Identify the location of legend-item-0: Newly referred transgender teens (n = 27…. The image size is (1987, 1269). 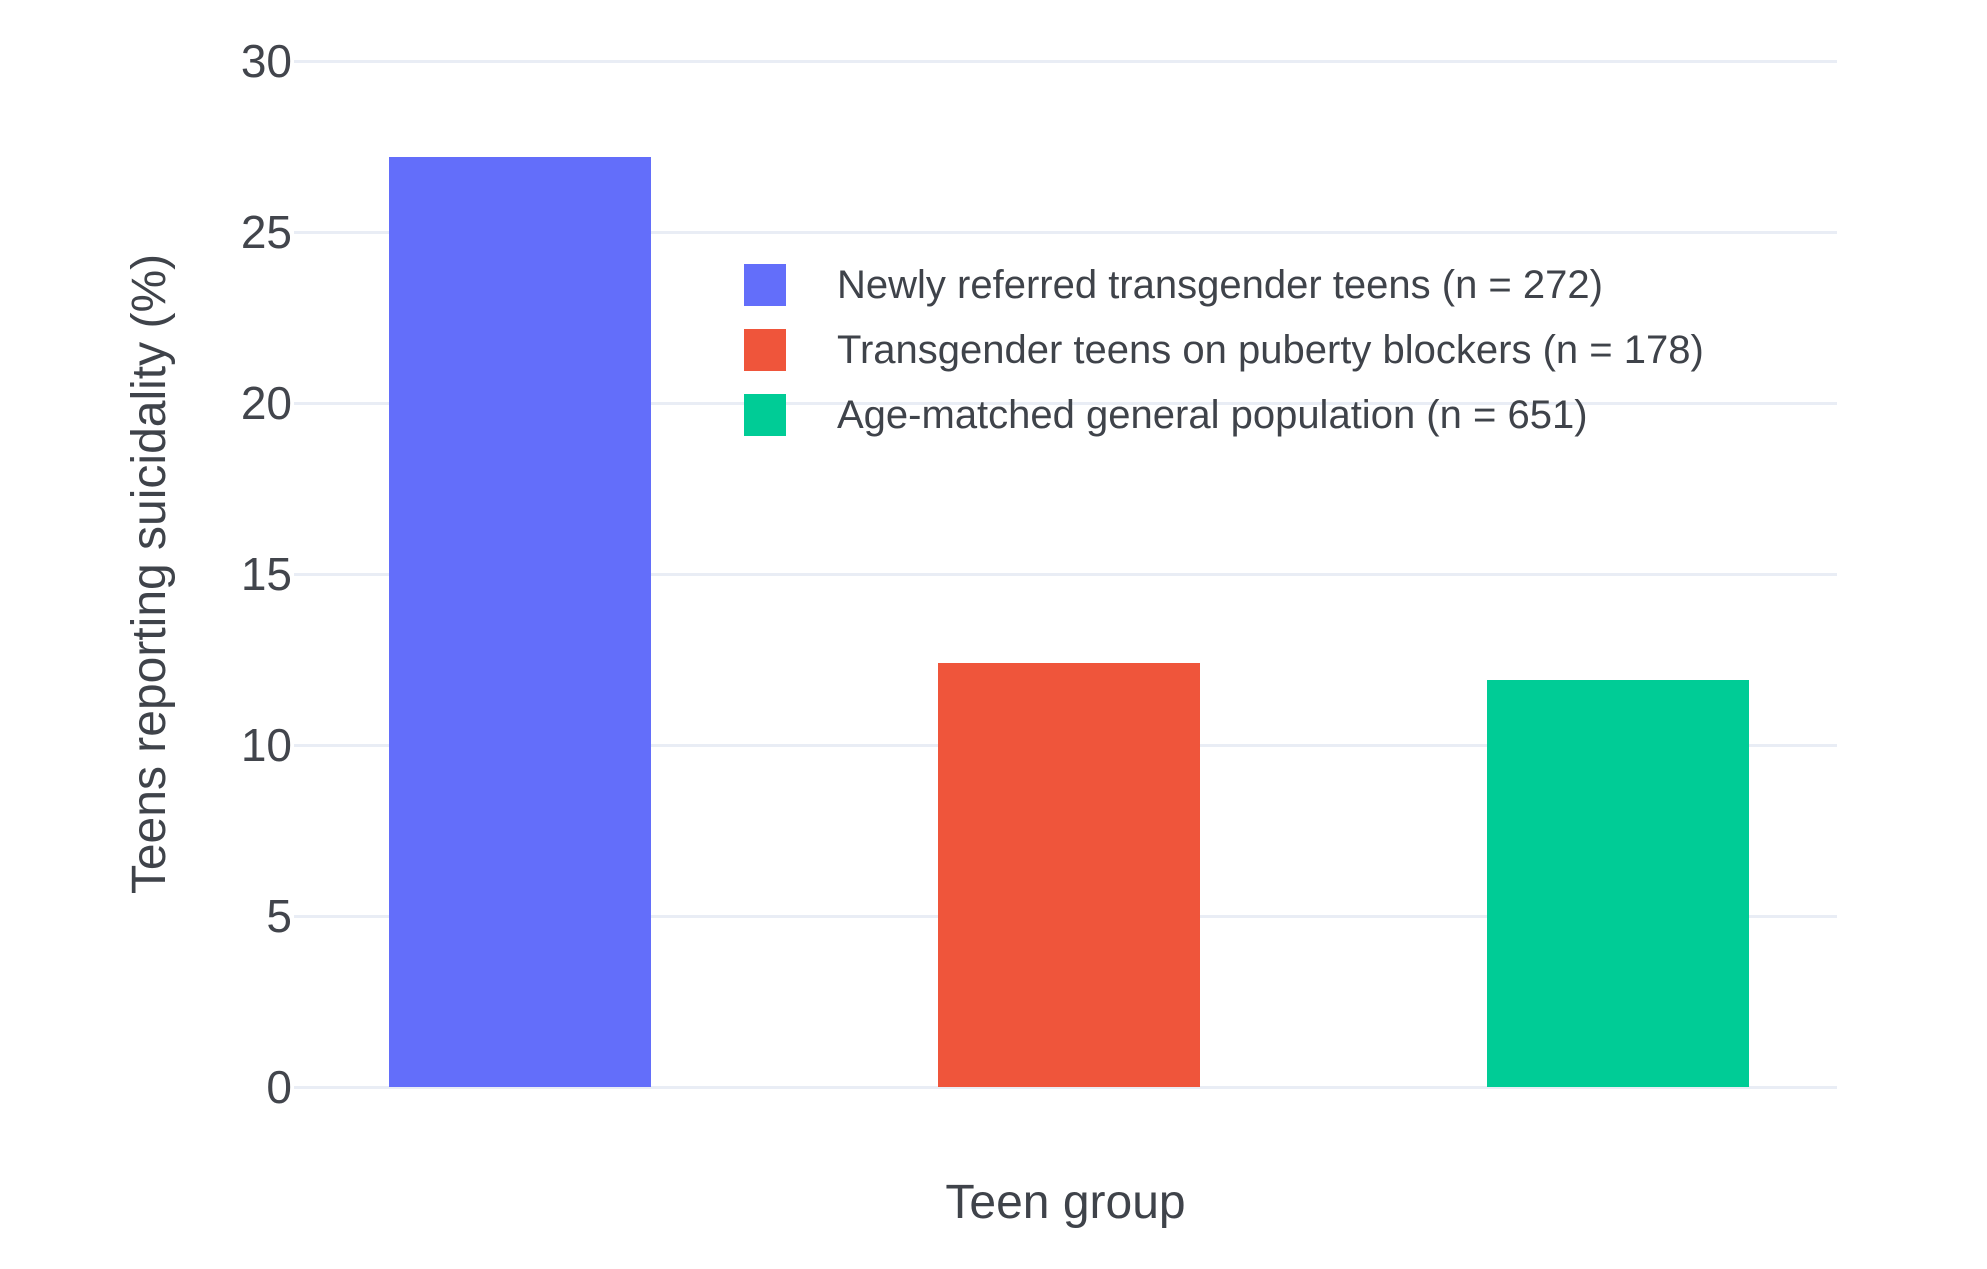
(1224, 284).